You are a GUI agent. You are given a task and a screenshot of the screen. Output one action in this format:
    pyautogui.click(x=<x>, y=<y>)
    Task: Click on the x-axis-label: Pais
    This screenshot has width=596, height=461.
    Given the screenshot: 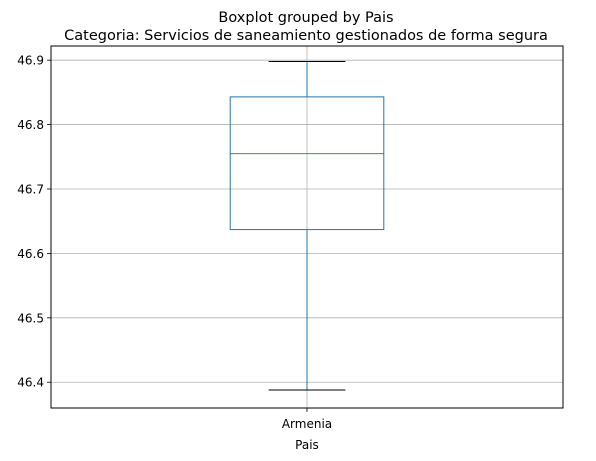 What is the action you would take?
    pyautogui.click(x=307, y=445)
    